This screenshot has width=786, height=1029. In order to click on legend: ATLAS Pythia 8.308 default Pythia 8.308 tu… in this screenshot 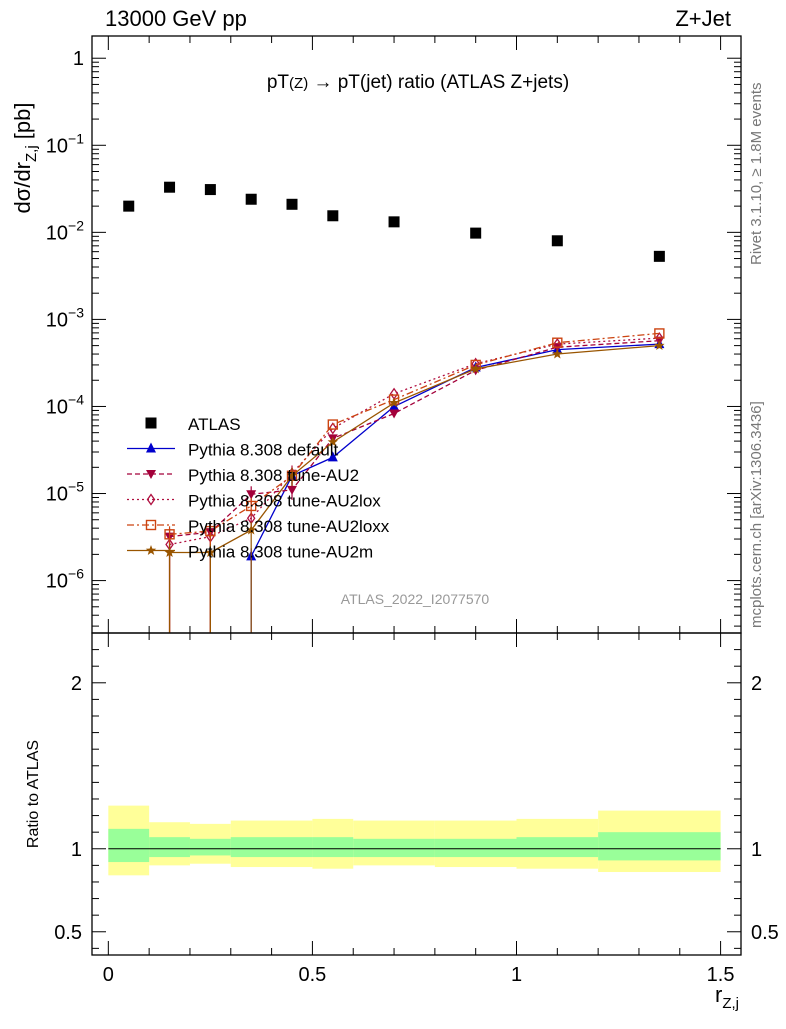, I will do `click(258, 488)`.